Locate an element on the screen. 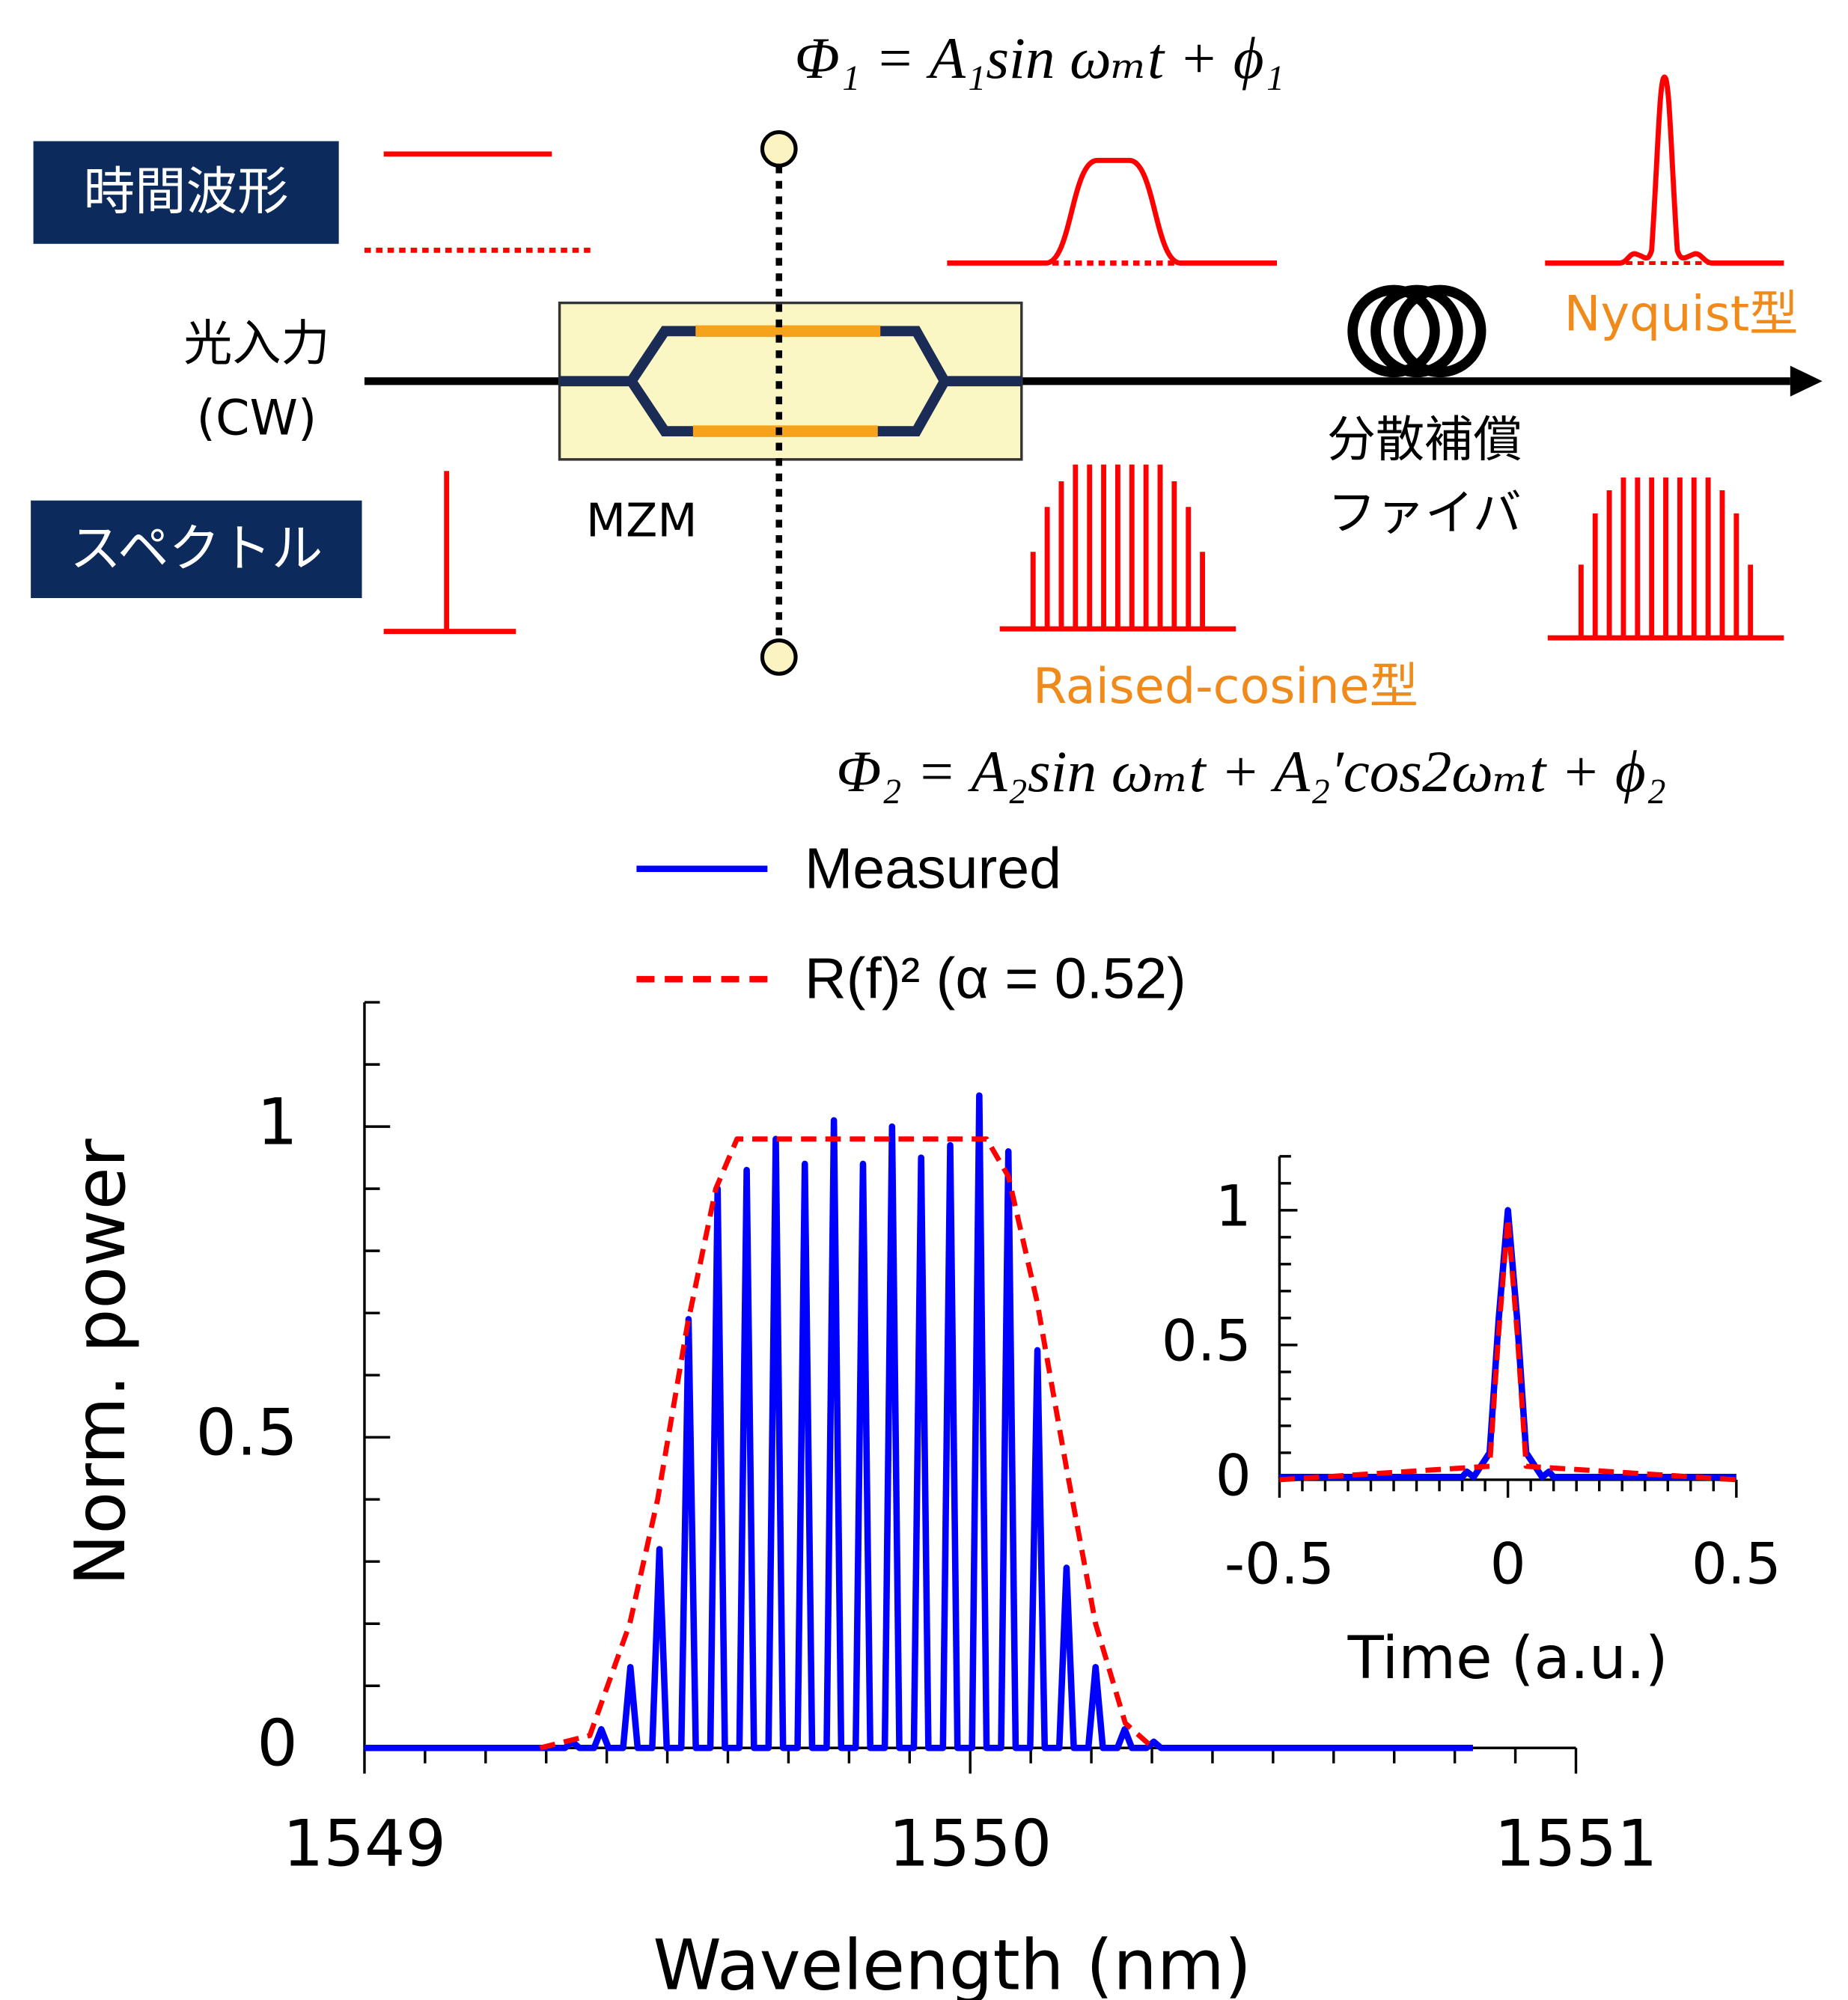 Image resolution: width=1848 pixels, height=2000 pixels. x-tick-label: -0.5 is located at coordinates (1280, 1564).